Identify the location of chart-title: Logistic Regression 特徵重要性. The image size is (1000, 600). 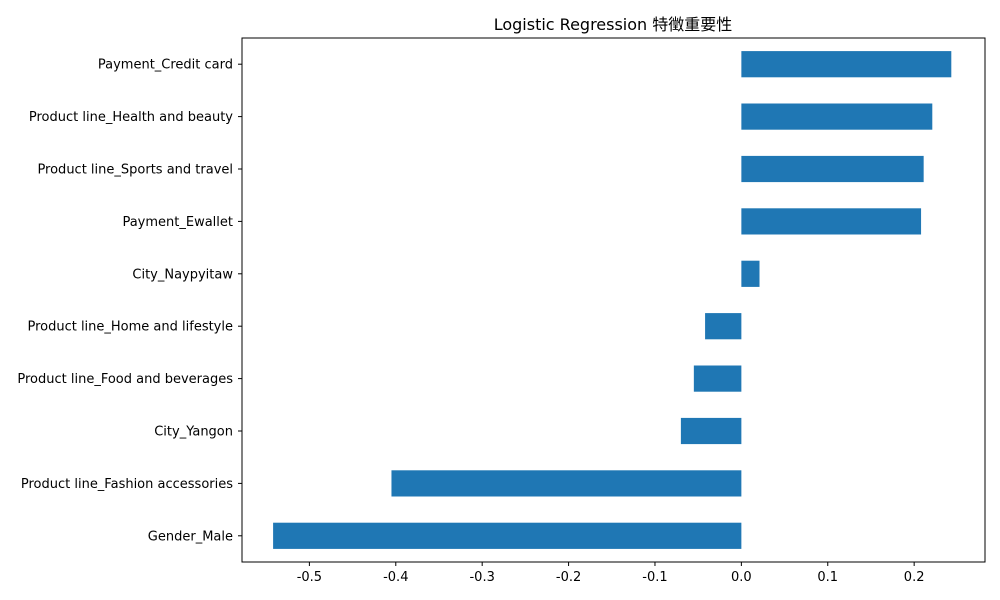
(613, 24).